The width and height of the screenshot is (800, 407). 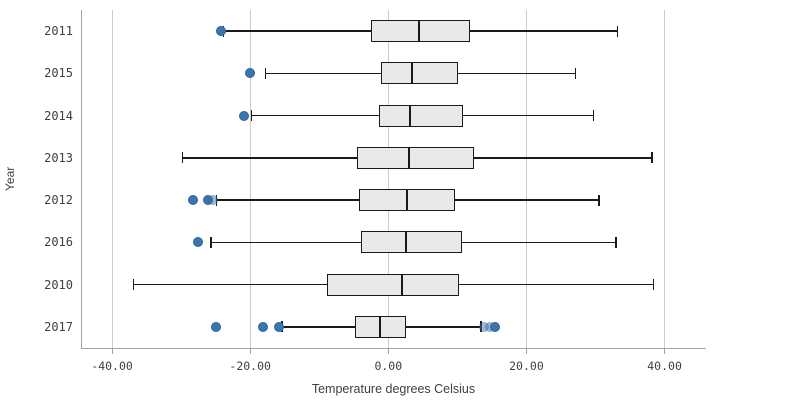 What do you see at coordinates (58, 157) in the screenshot?
I see `y-axis-label-2013: 2013` at bounding box center [58, 157].